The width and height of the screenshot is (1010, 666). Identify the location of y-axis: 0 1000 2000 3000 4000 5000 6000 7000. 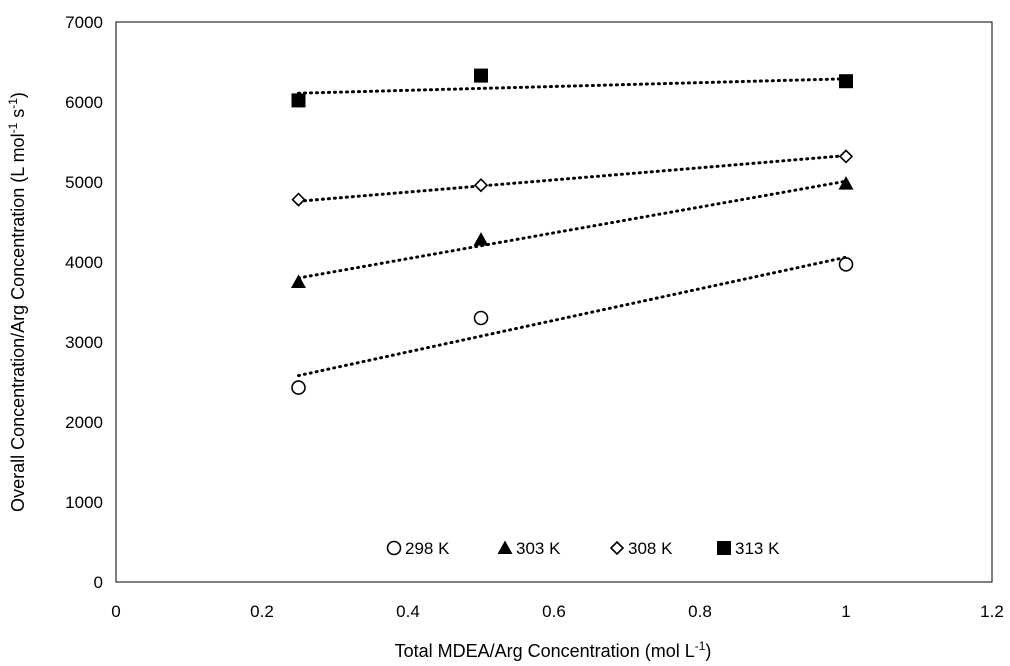
(84, 302).